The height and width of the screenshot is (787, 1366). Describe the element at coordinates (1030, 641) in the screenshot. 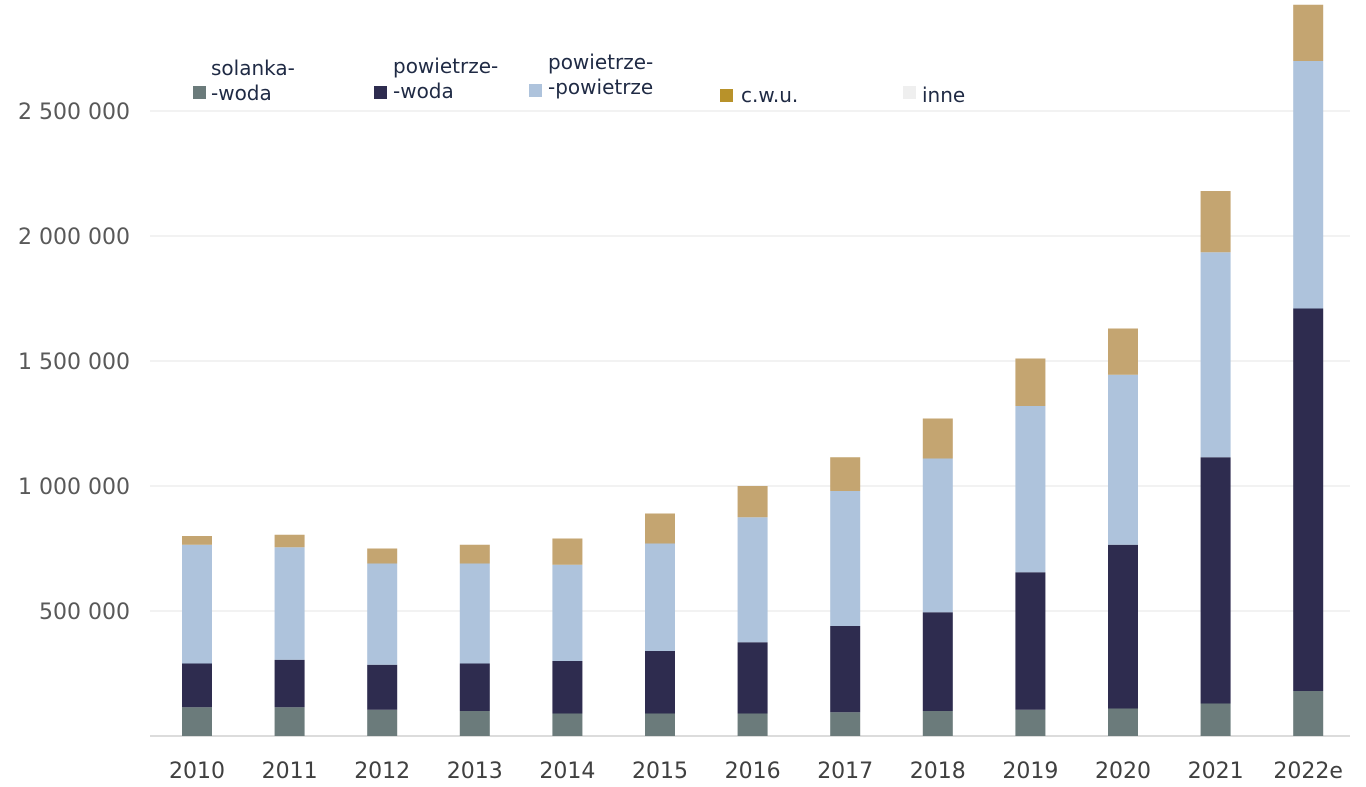

I see `bar-segment-powietrze-woda-2019` at that location.